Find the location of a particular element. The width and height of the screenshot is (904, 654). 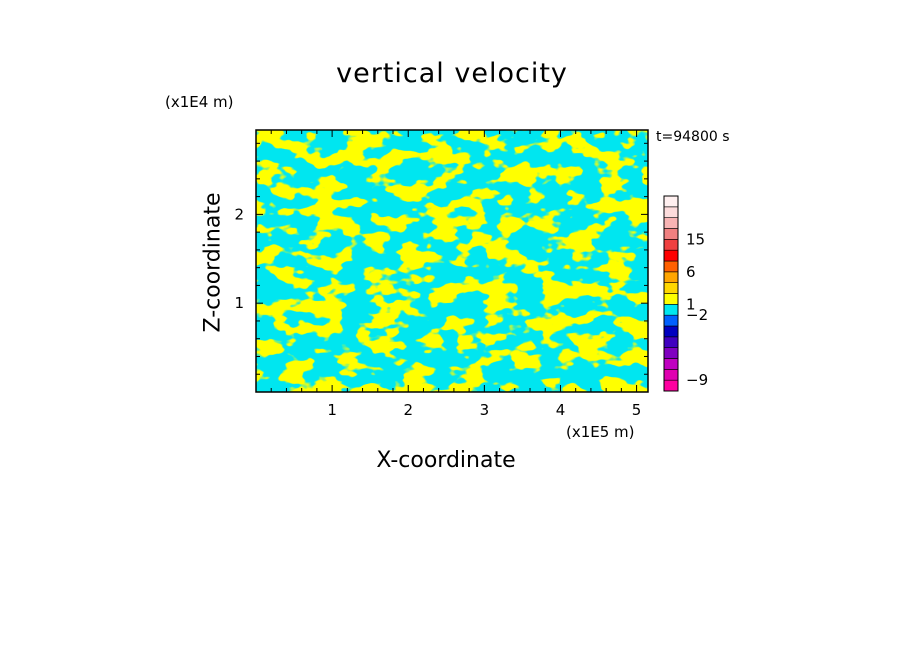

time-annotation: t=94800 s is located at coordinates (693, 137).